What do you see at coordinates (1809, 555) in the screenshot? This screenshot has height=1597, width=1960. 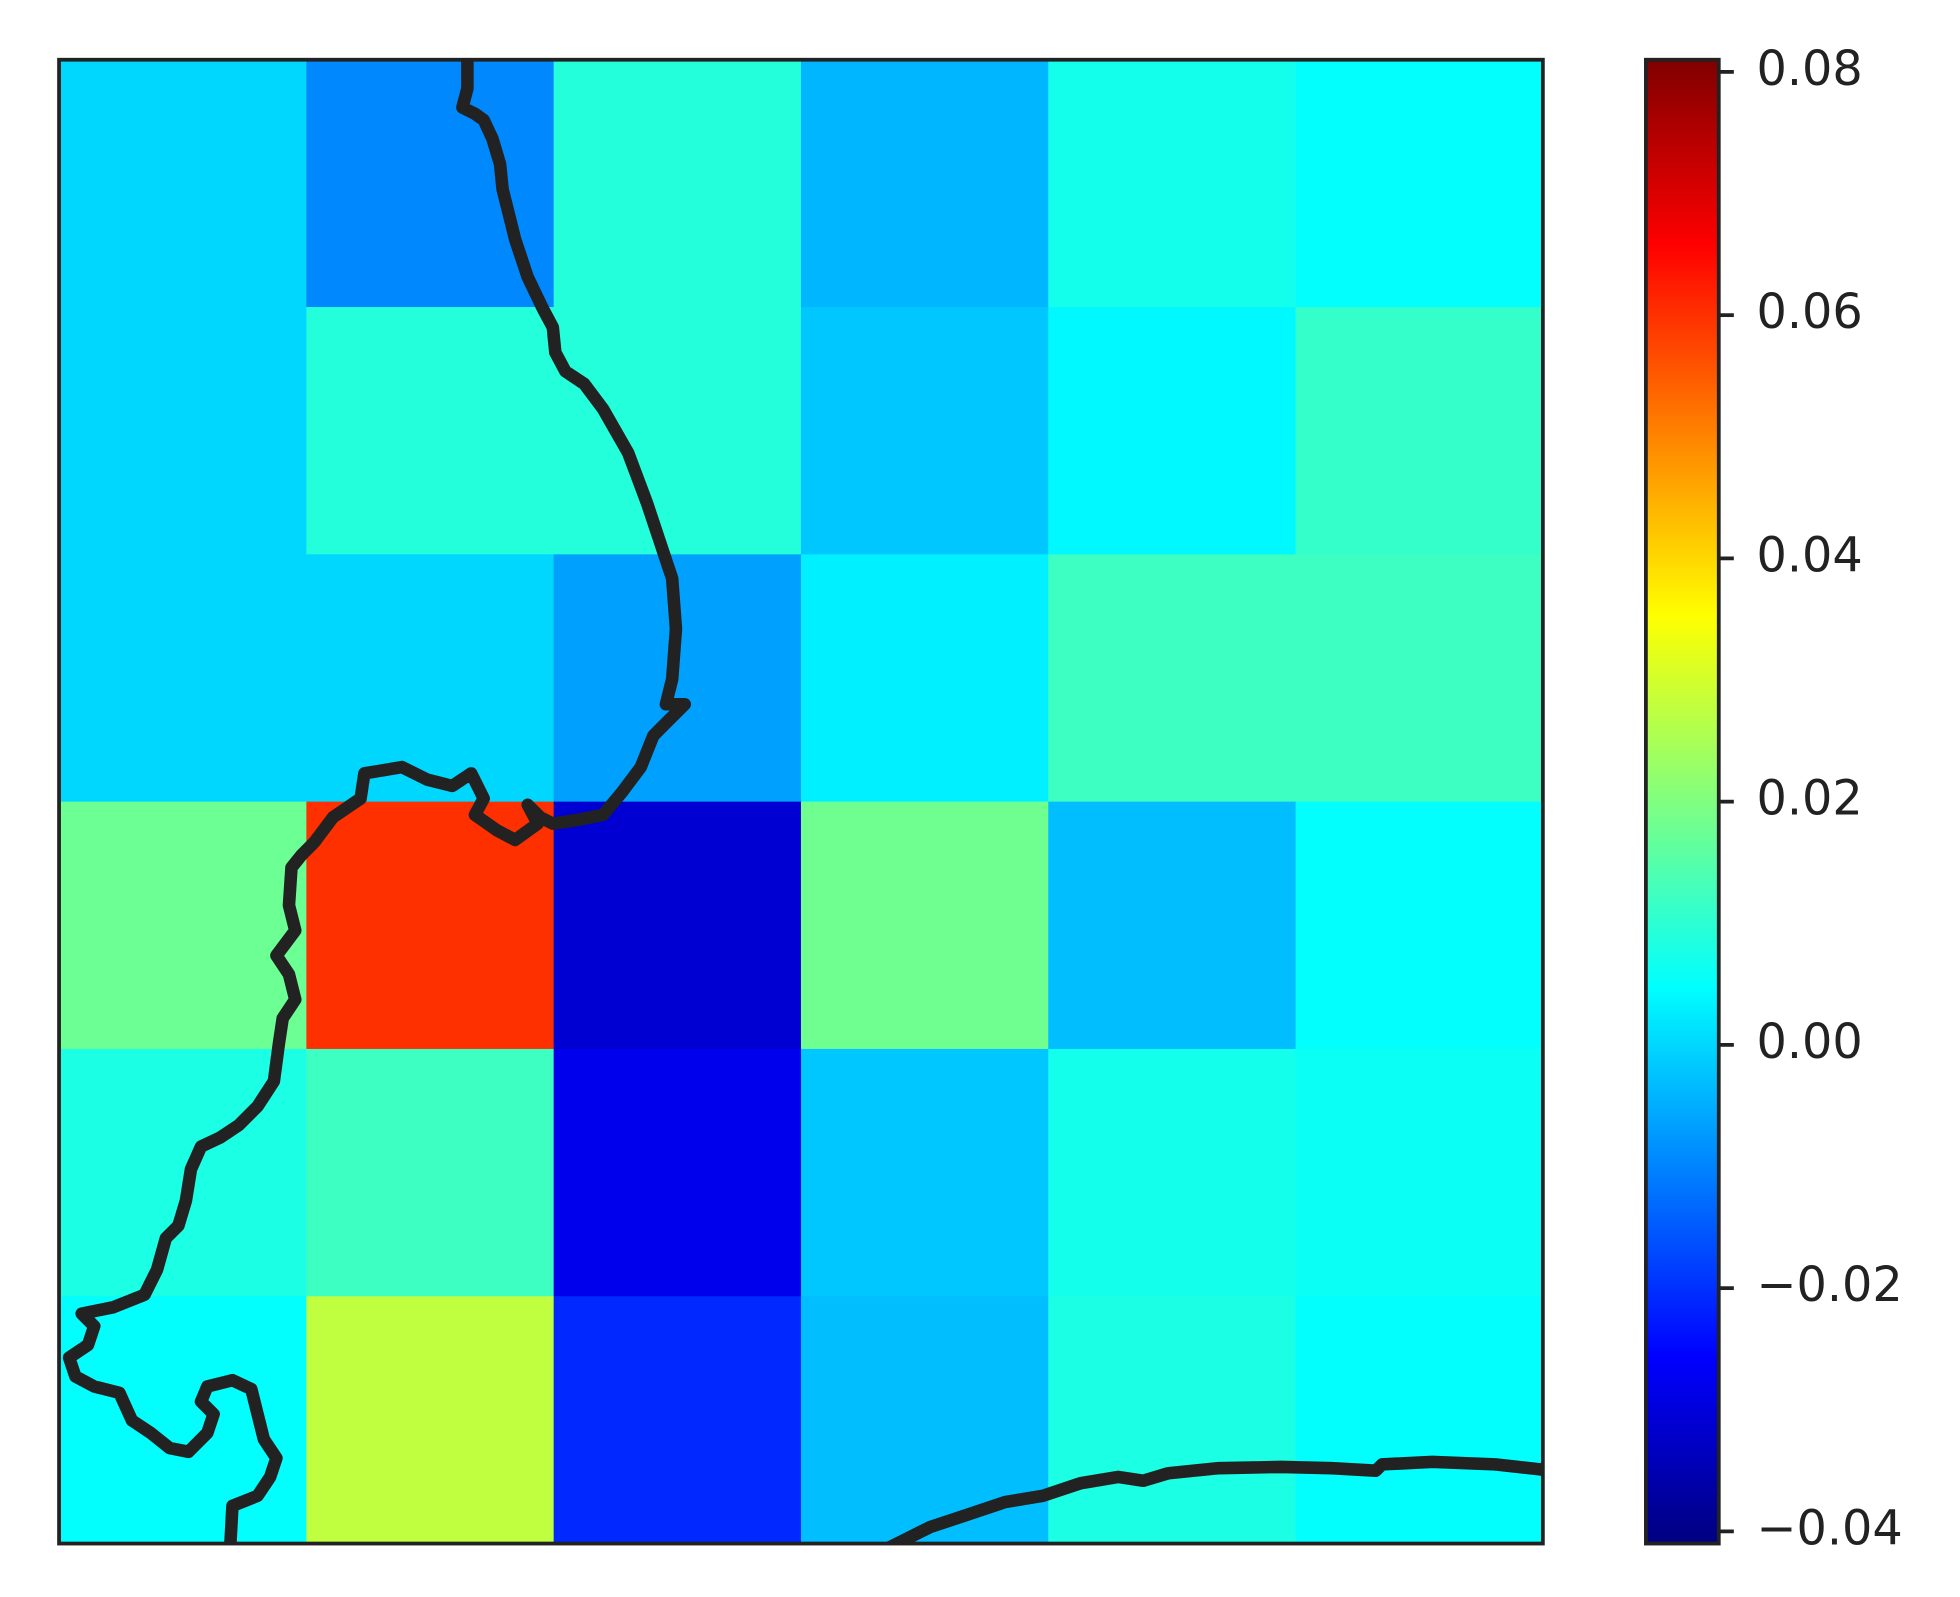 I see `colorbar-tick-label: 0.04` at bounding box center [1809, 555].